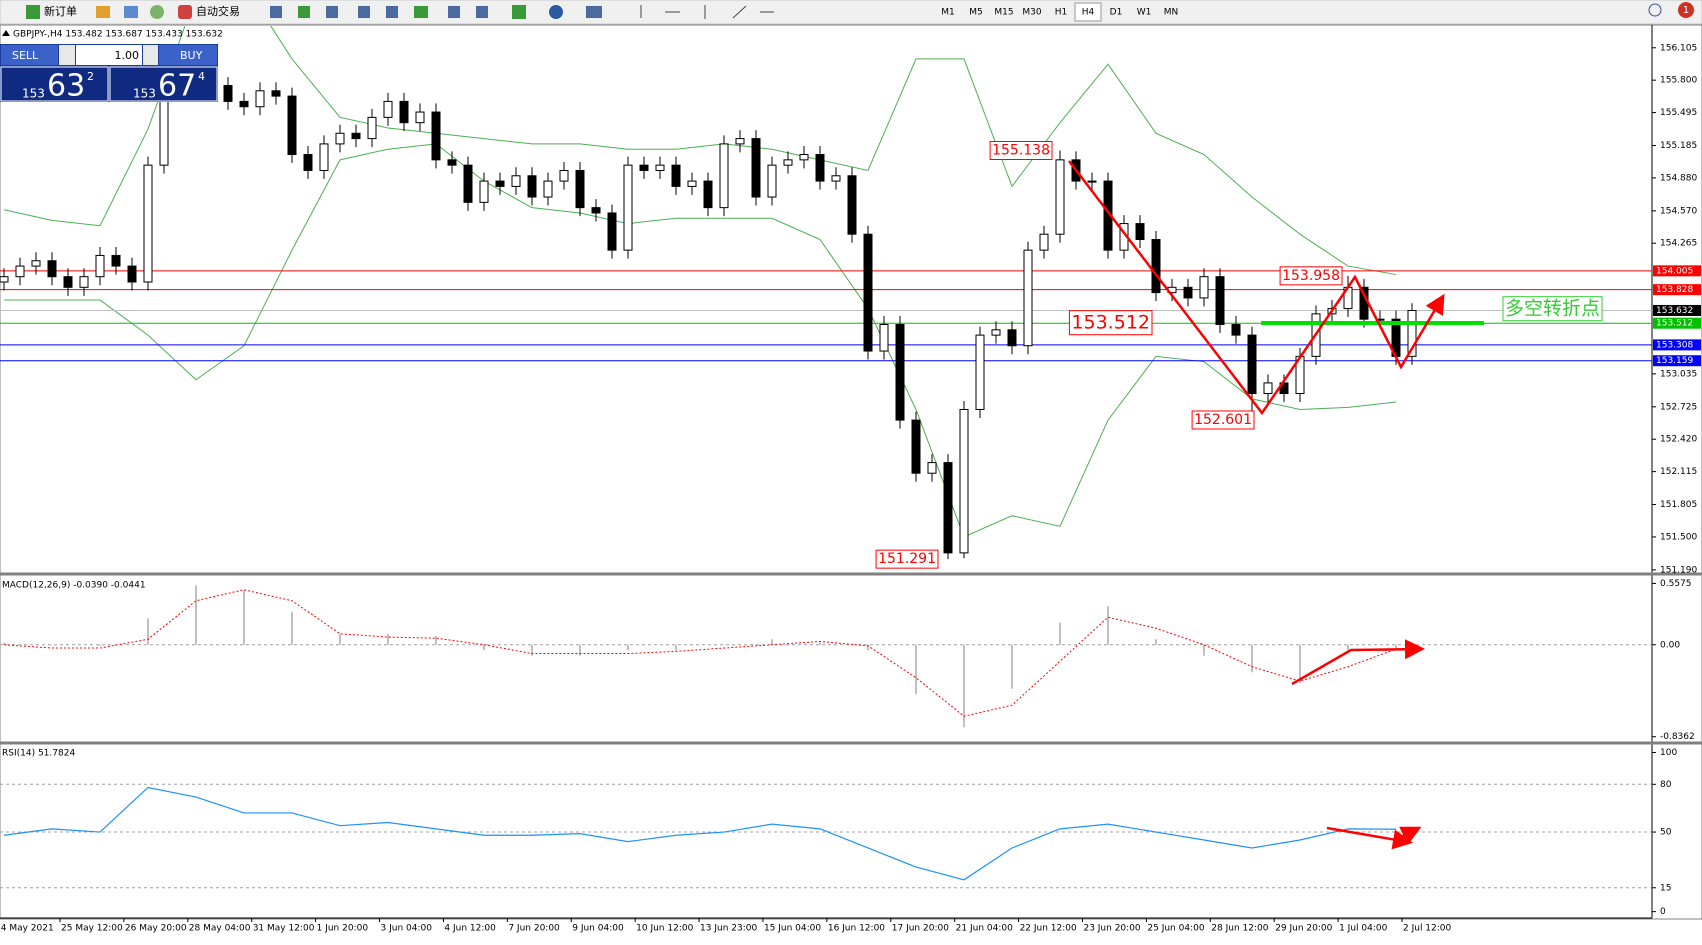 Image resolution: width=1702 pixels, height=945 pixels. I want to click on timeframe: M15, so click(1003, 13).